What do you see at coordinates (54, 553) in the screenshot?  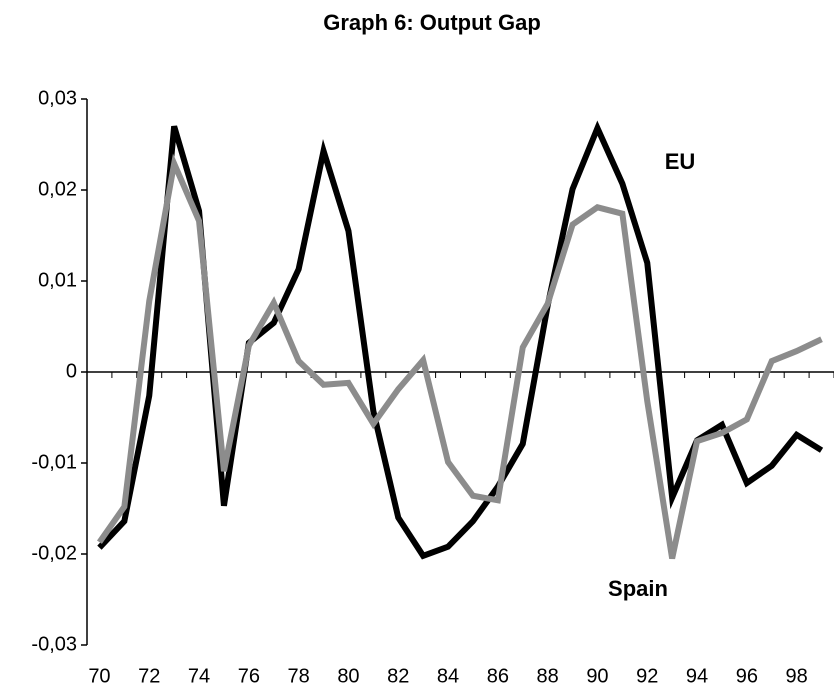 I see `y-tick-label: -0,02` at bounding box center [54, 553].